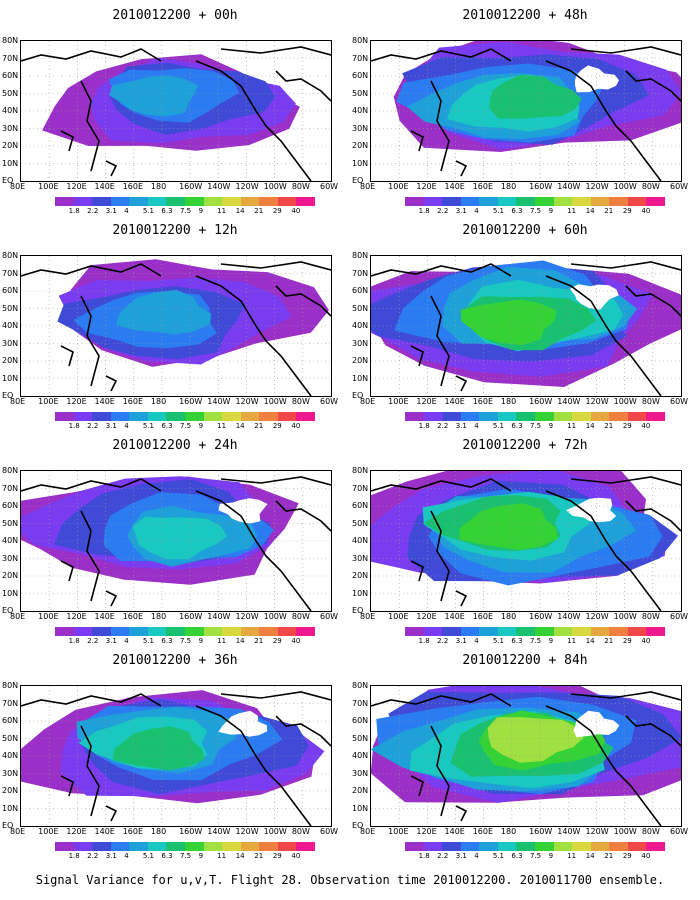 The height and width of the screenshot is (900, 700). Describe the element at coordinates (175, 660) in the screenshot. I see `panel-title: 2010012200 + 36h` at that location.